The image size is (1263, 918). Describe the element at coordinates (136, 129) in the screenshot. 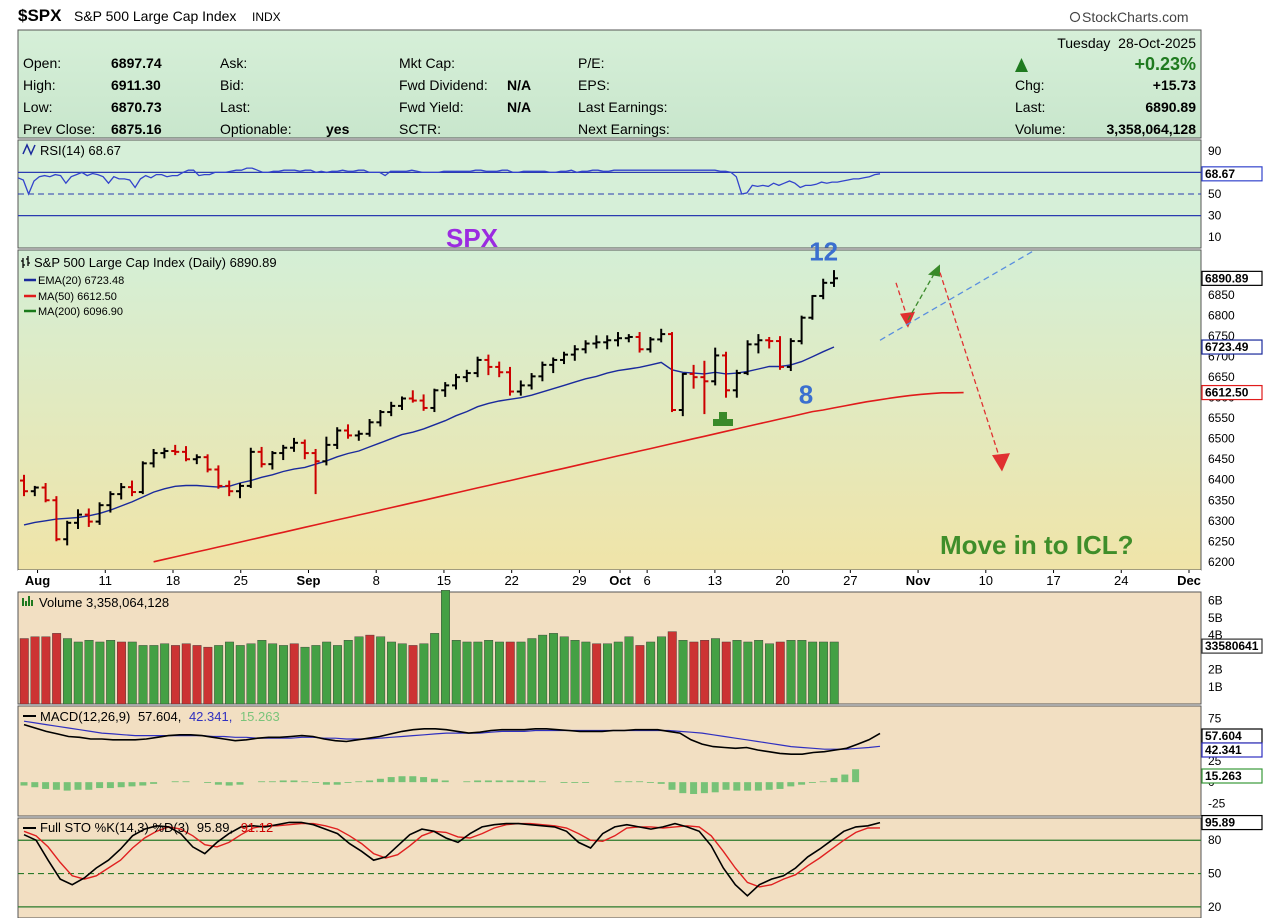

I see `prev-close-value: 6875.16` at that location.